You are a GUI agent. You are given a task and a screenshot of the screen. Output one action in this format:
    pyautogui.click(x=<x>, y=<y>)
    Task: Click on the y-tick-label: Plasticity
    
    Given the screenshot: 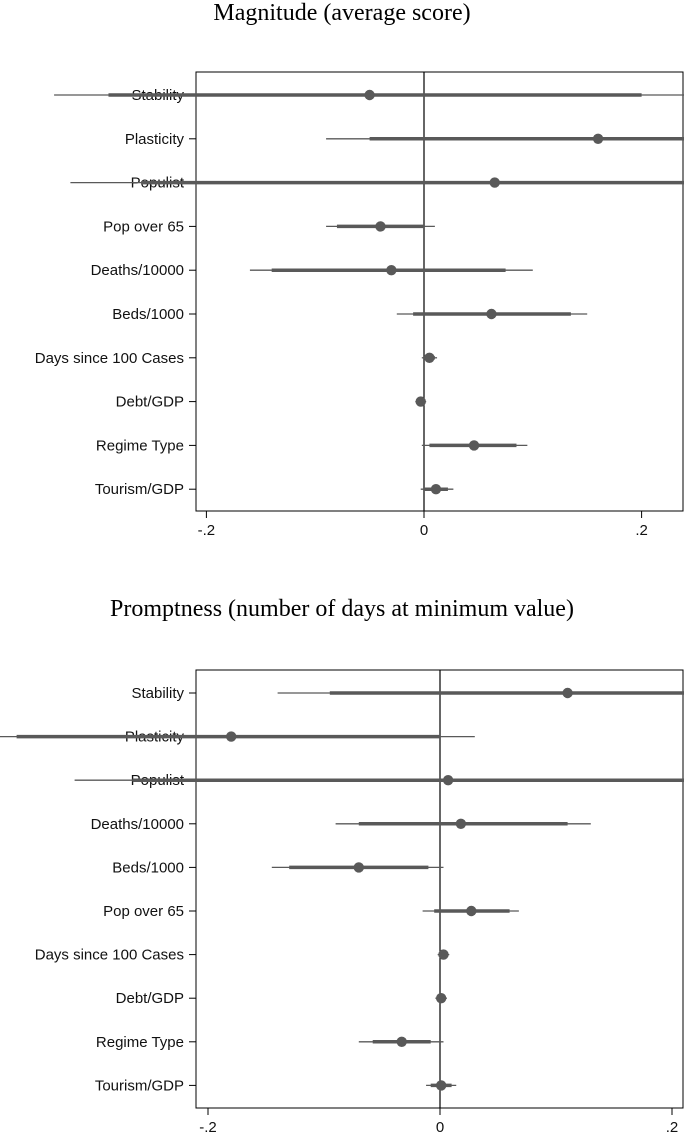 What is the action you would take?
    pyautogui.click(x=155, y=139)
    